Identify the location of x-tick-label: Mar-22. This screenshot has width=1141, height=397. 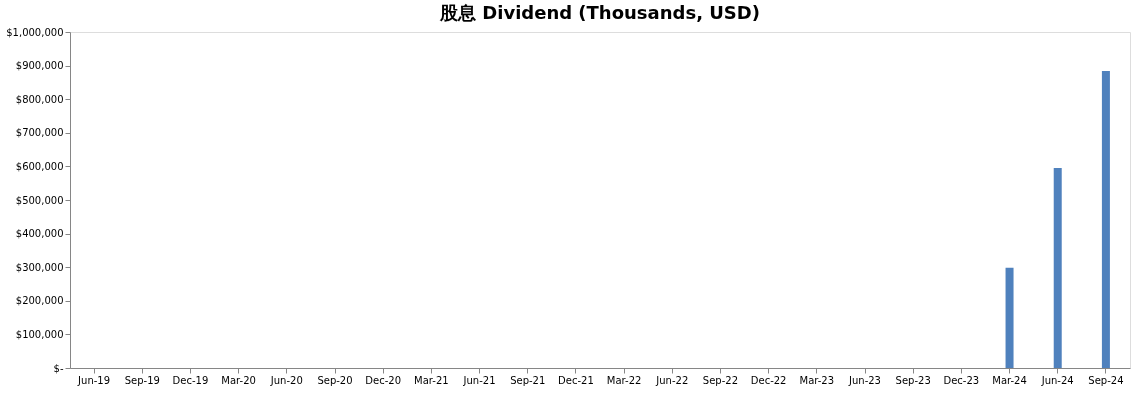
(624, 380).